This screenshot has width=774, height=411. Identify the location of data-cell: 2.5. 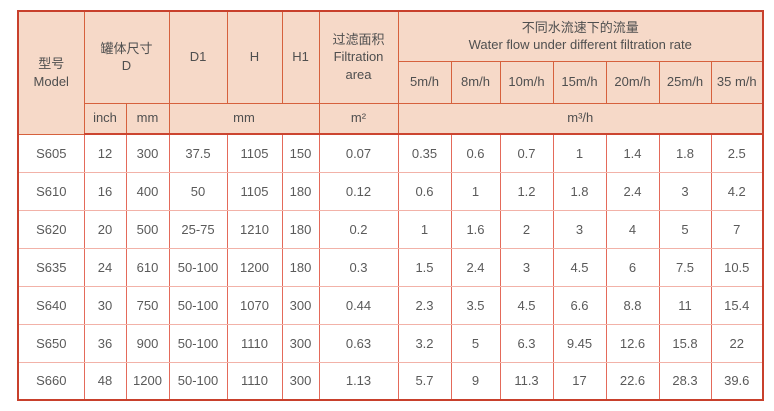
(737, 153).